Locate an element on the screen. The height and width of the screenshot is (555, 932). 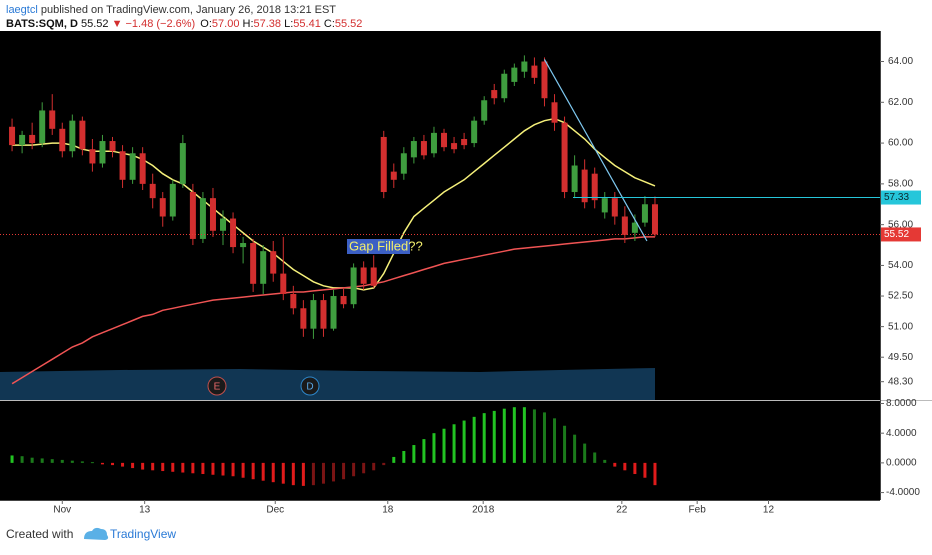
price-label-box is located at coordinates (901, 197).